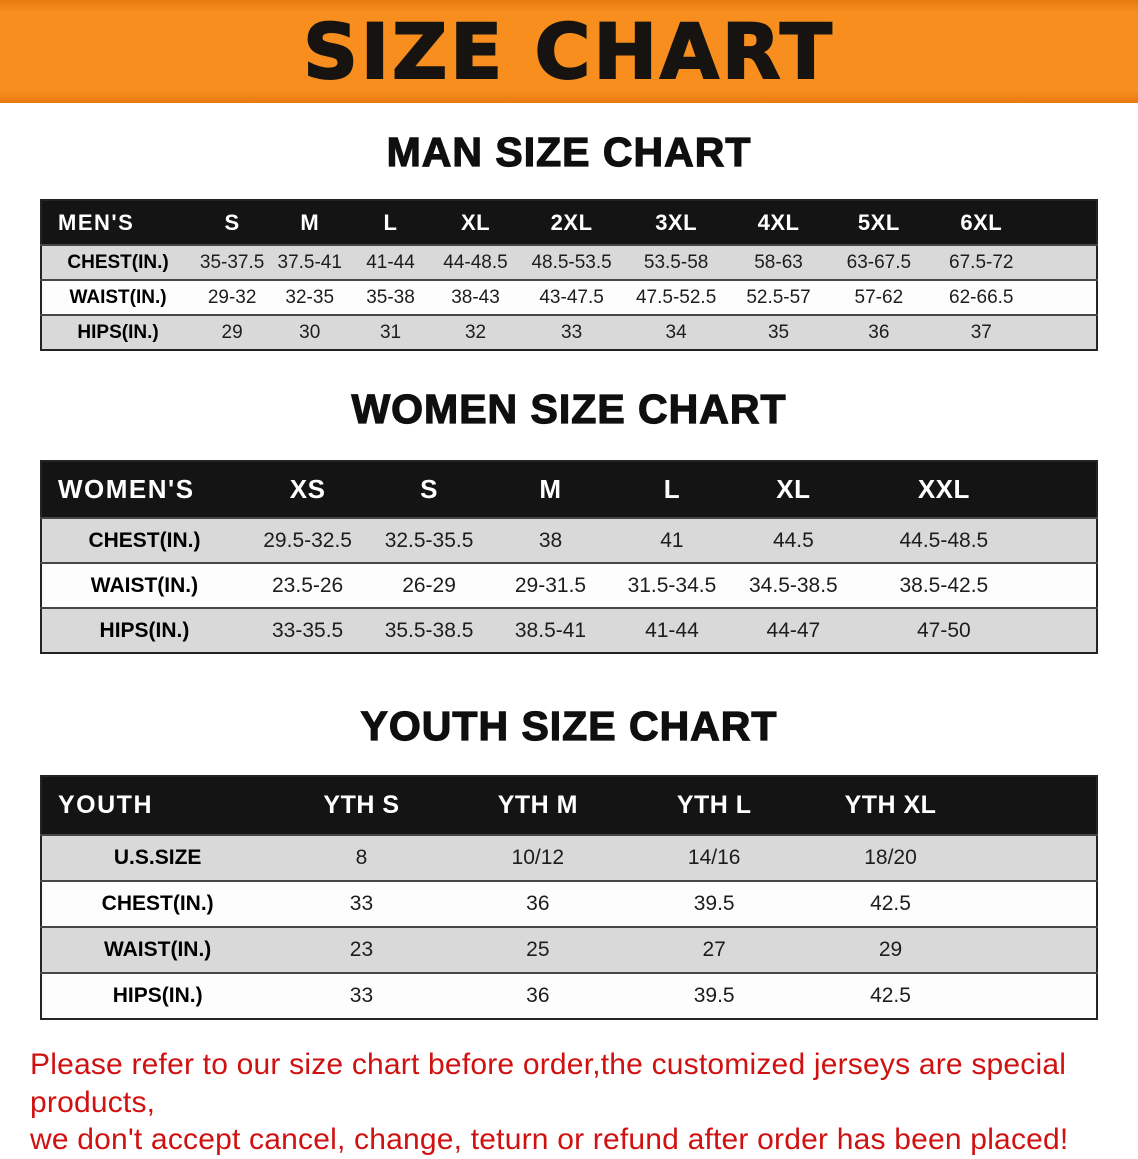 This screenshot has width=1138, height=1159. I want to click on value-cell: 33-35.5, so click(308, 630).